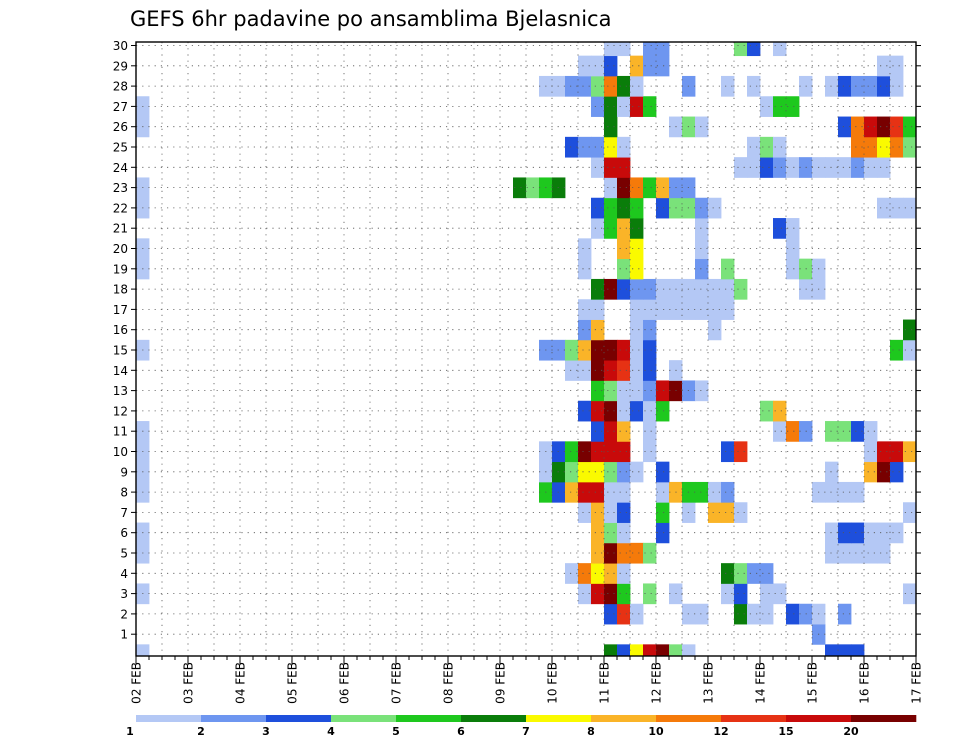 This screenshot has height=742, width=960. I want to click on x-tick-label: 07 FEB, so click(397, 683).